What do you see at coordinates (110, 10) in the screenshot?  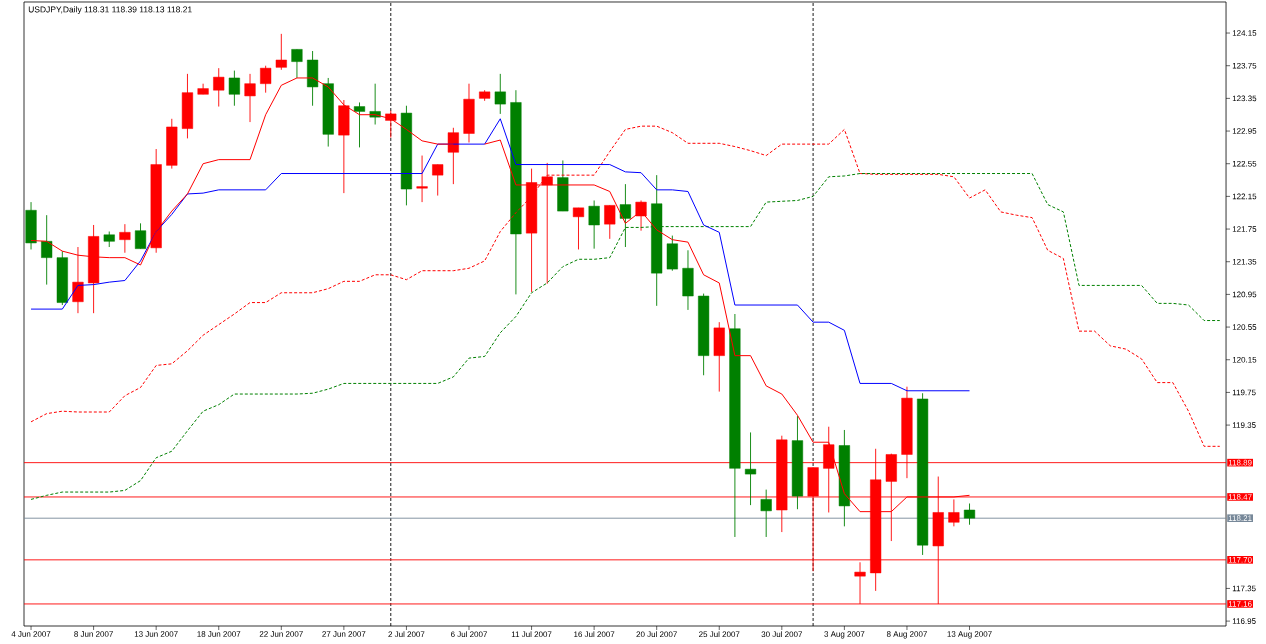 I see `chart-title: USDJPY,Daily 118.31 118.39 118.13 118.21` at bounding box center [110, 10].